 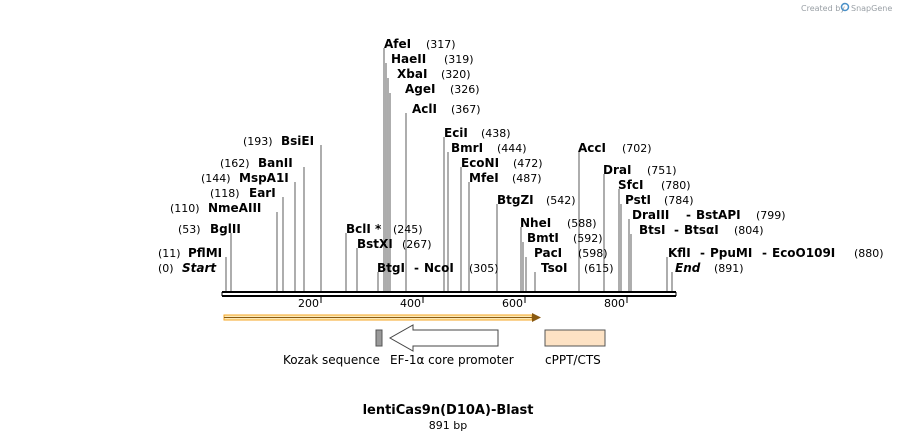 I want to click on enzyme-pos: (598), so click(x=593, y=253).